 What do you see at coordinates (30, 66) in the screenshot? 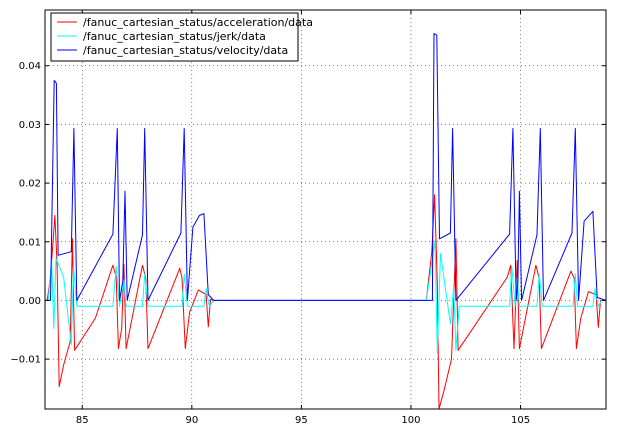
I see `y-tick-label: 0.04` at bounding box center [30, 66].